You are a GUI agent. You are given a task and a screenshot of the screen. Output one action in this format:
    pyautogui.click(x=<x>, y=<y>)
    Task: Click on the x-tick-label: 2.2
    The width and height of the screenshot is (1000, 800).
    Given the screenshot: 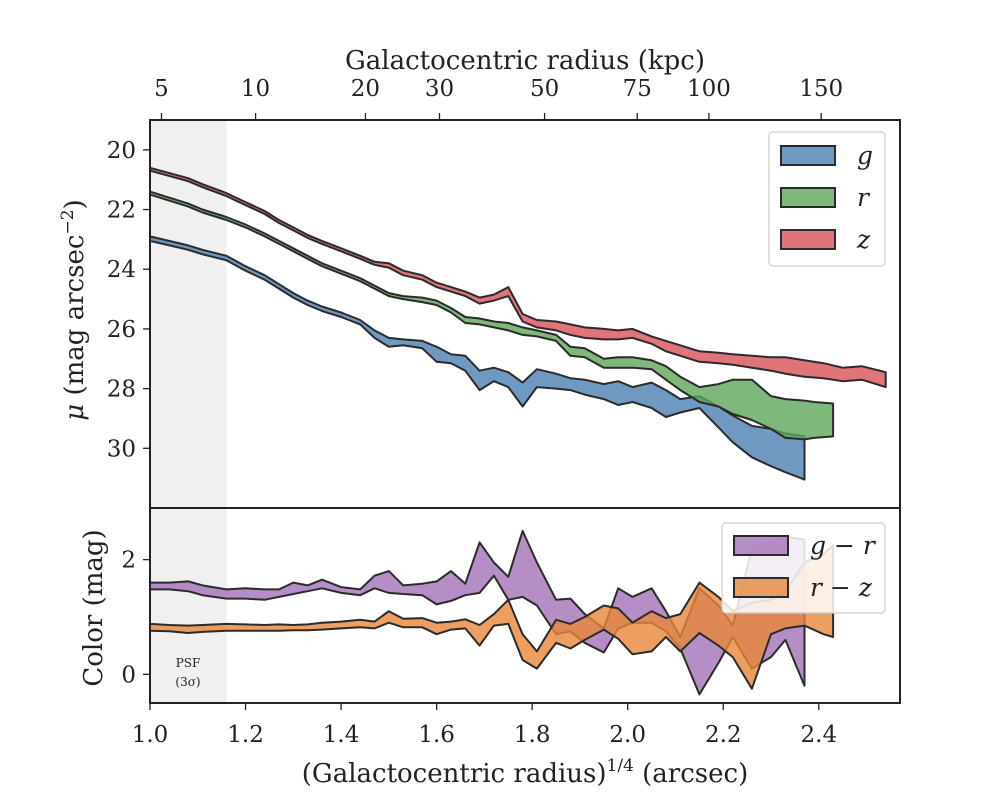 What is the action you would take?
    pyautogui.click(x=723, y=735)
    